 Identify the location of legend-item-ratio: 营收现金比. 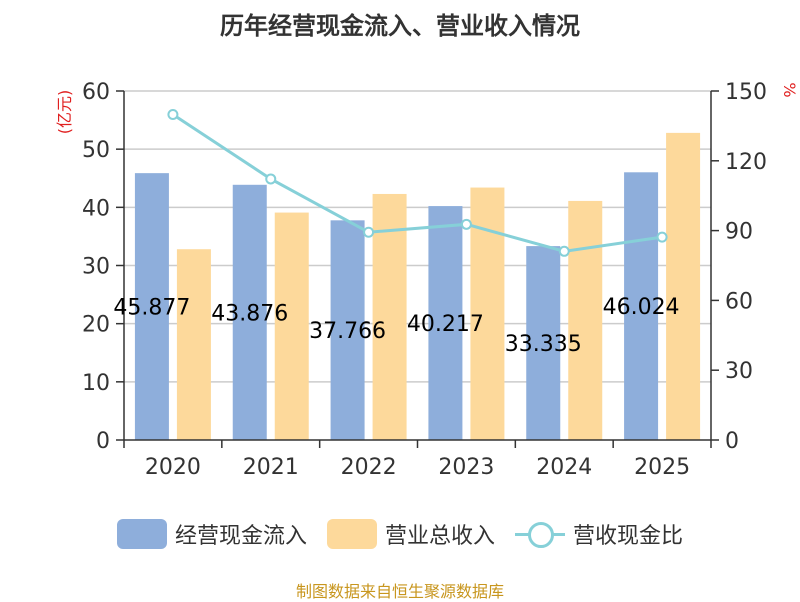
(599, 534).